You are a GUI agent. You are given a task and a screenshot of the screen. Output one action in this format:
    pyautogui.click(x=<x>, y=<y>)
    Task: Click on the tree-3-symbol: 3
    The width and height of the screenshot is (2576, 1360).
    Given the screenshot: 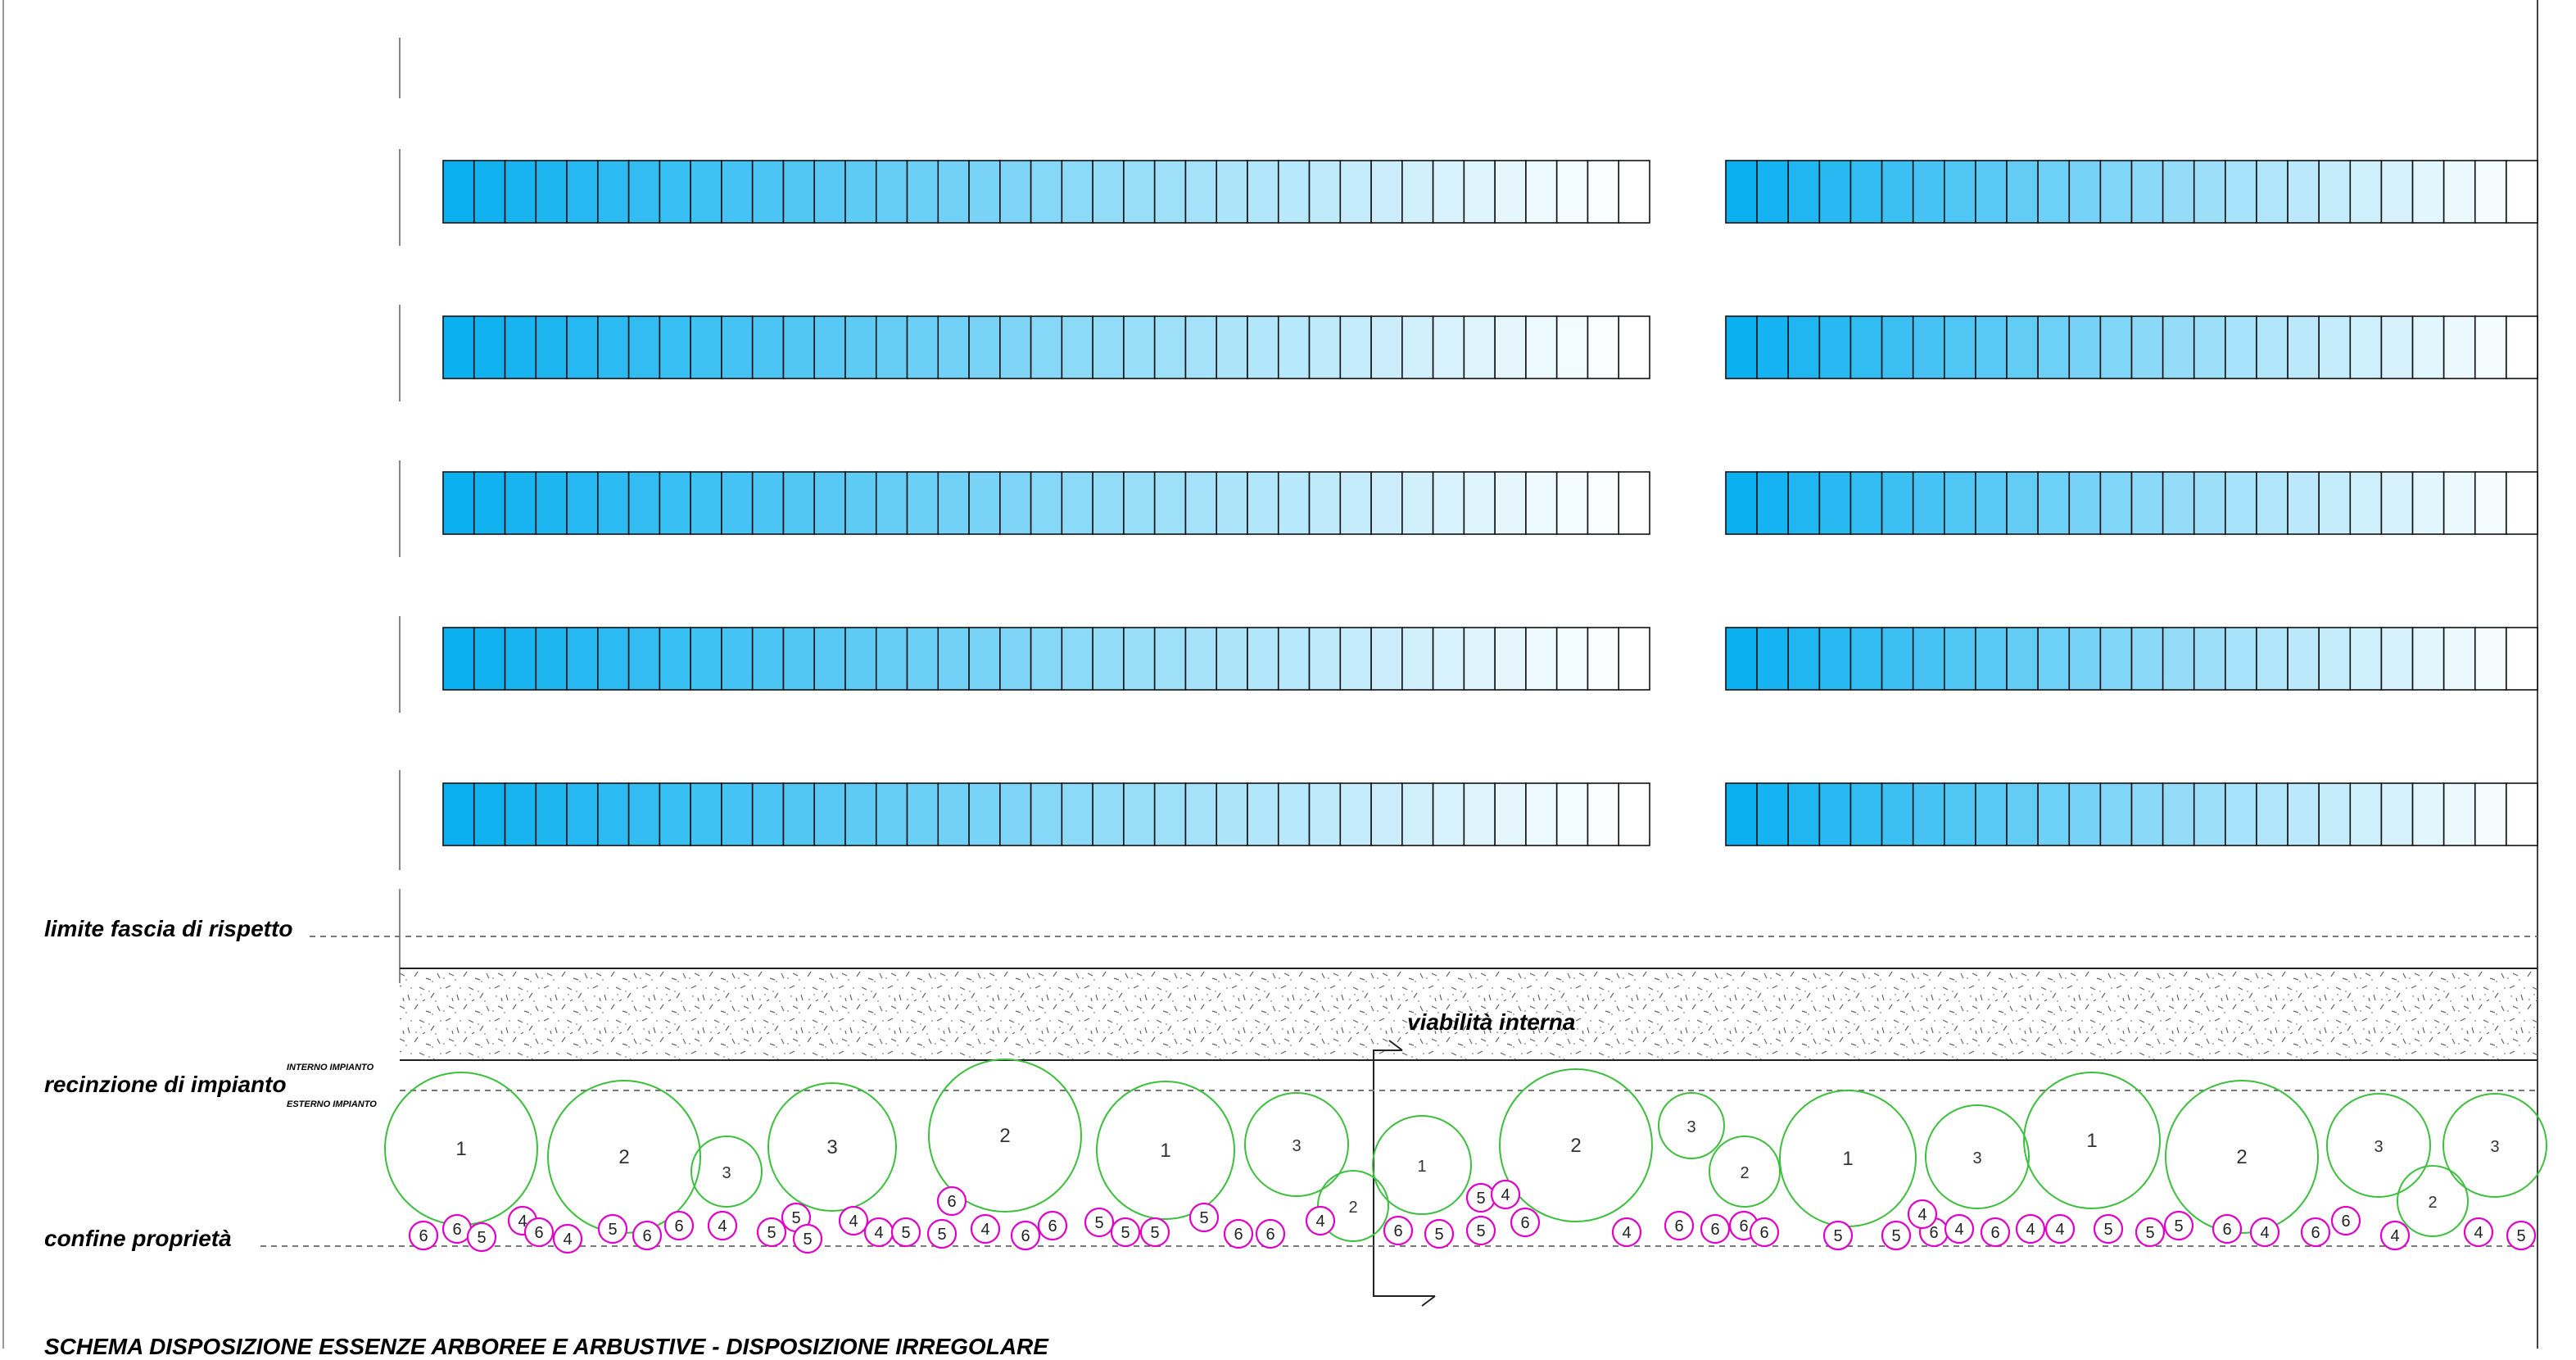 What is the action you would take?
    pyautogui.click(x=1691, y=1125)
    